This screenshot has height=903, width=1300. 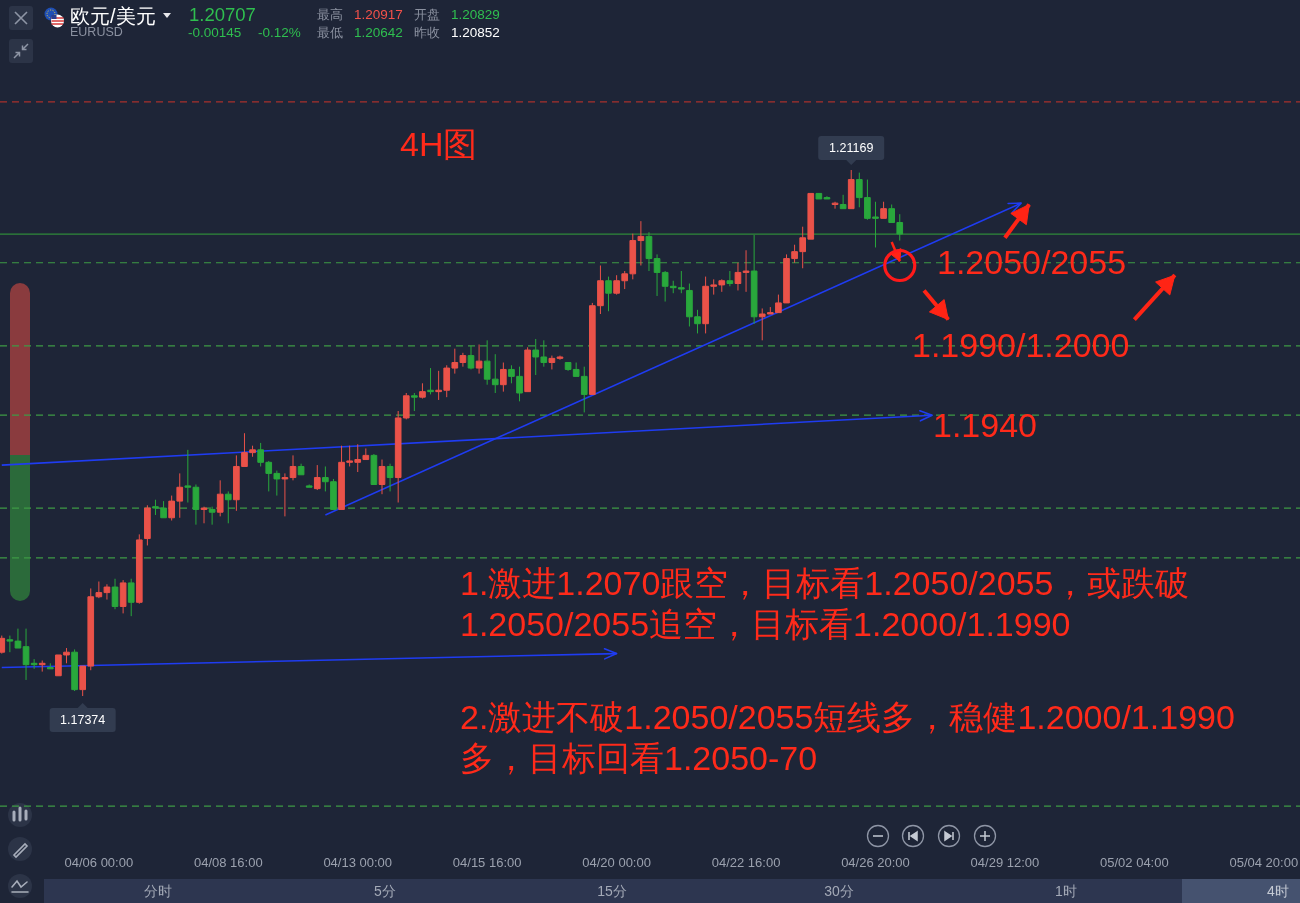 I want to click on annotation: -0.12%, so click(x=279, y=32).